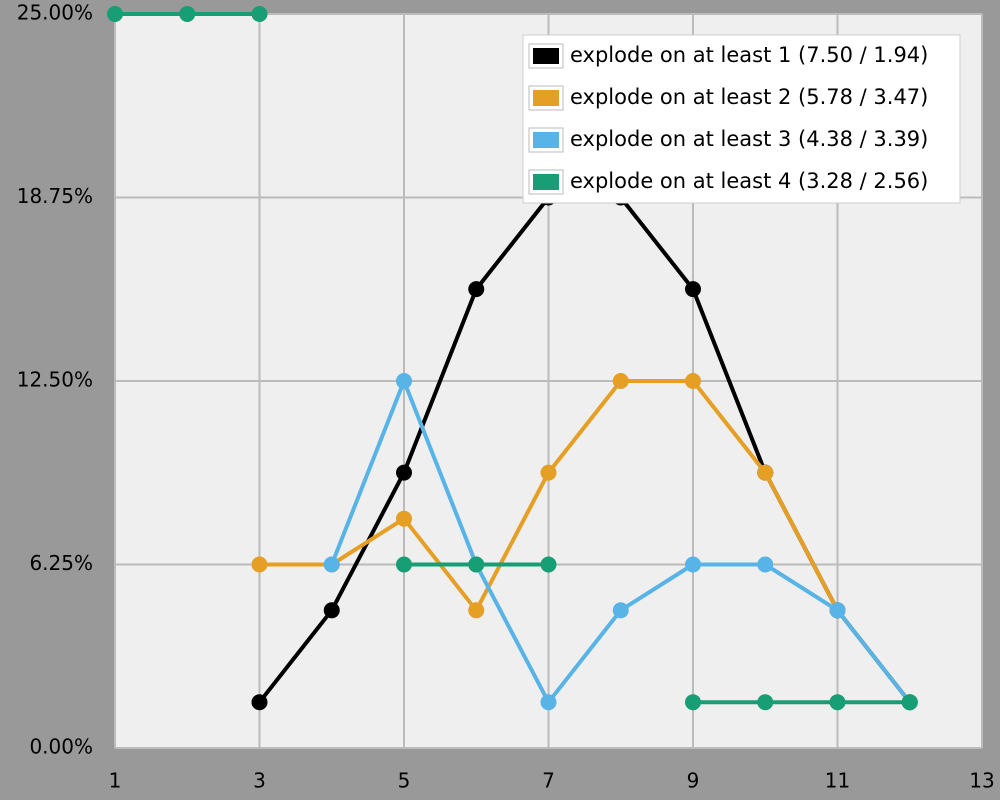 This screenshot has width=1000, height=800. I want to click on y-tick-label: 6.25%, so click(61, 563).